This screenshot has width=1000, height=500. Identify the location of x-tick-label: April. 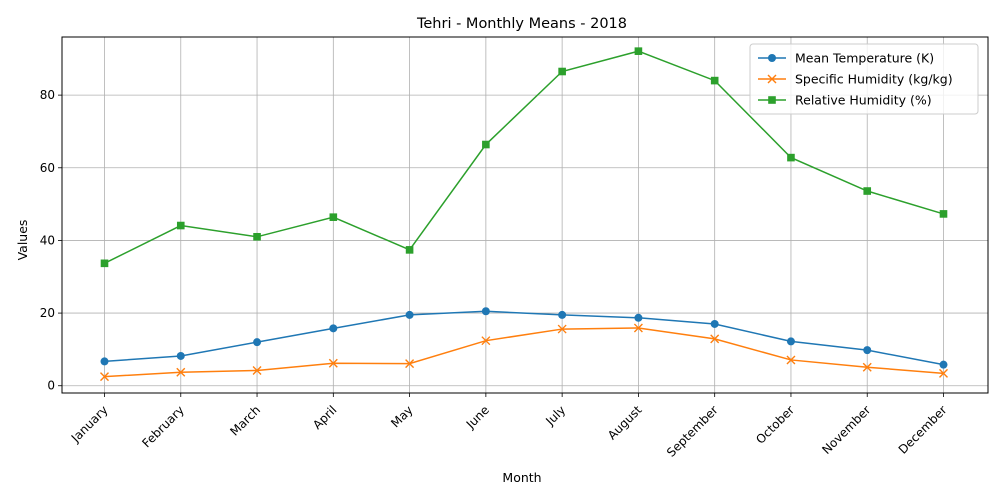
(324, 417).